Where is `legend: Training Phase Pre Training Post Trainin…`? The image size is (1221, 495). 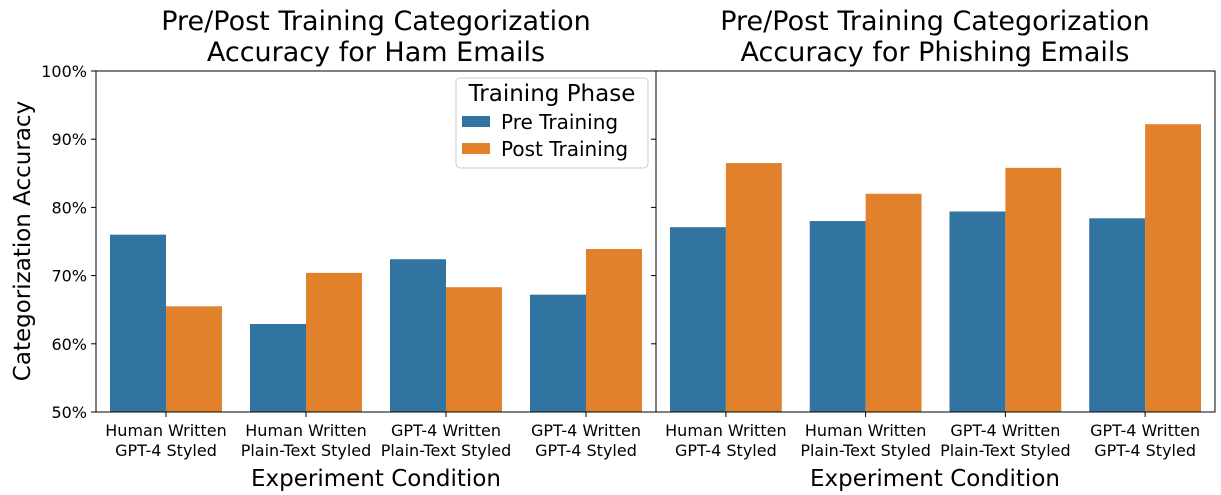
legend: Training Phase Pre Training Post Trainin… is located at coordinates (552, 123).